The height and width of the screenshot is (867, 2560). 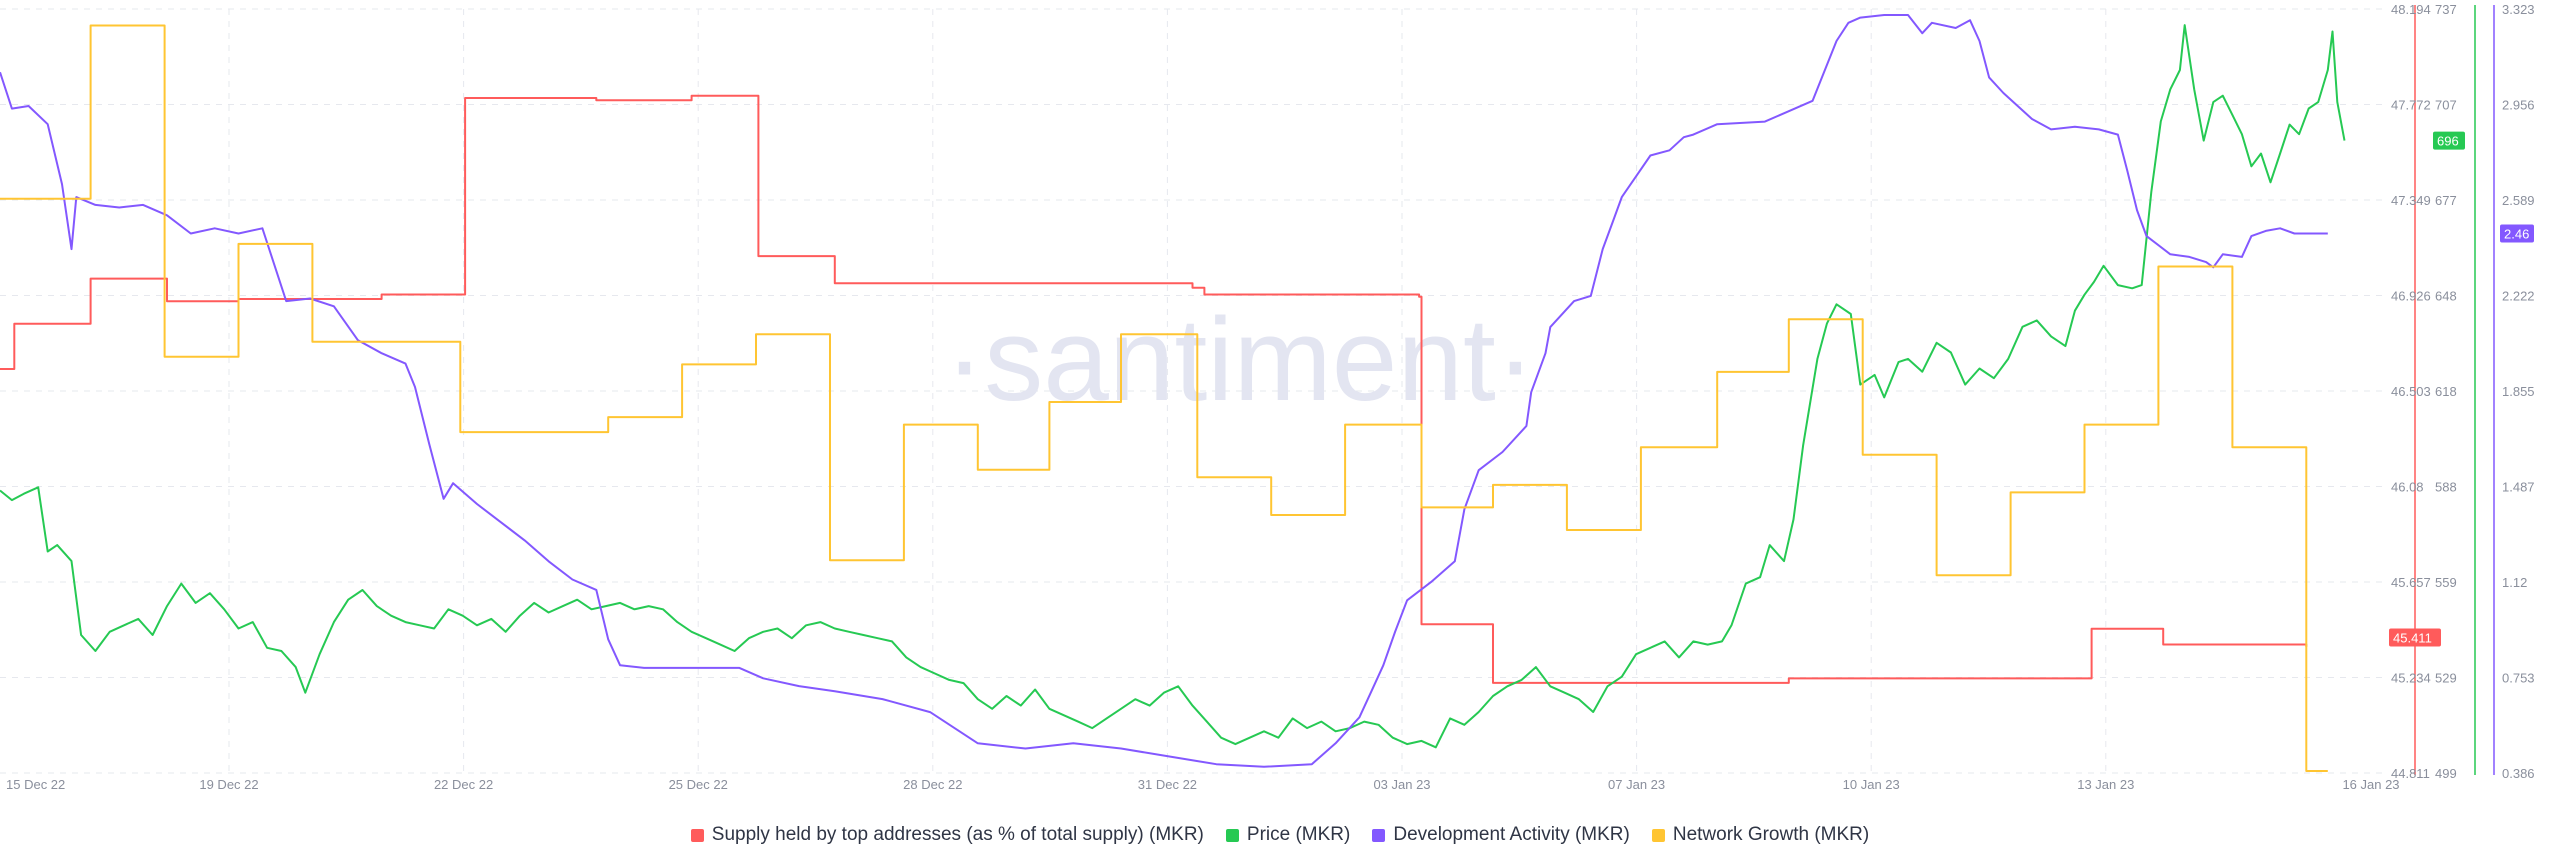 I want to click on current-value-label-price: 696, so click(x=2448, y=141).